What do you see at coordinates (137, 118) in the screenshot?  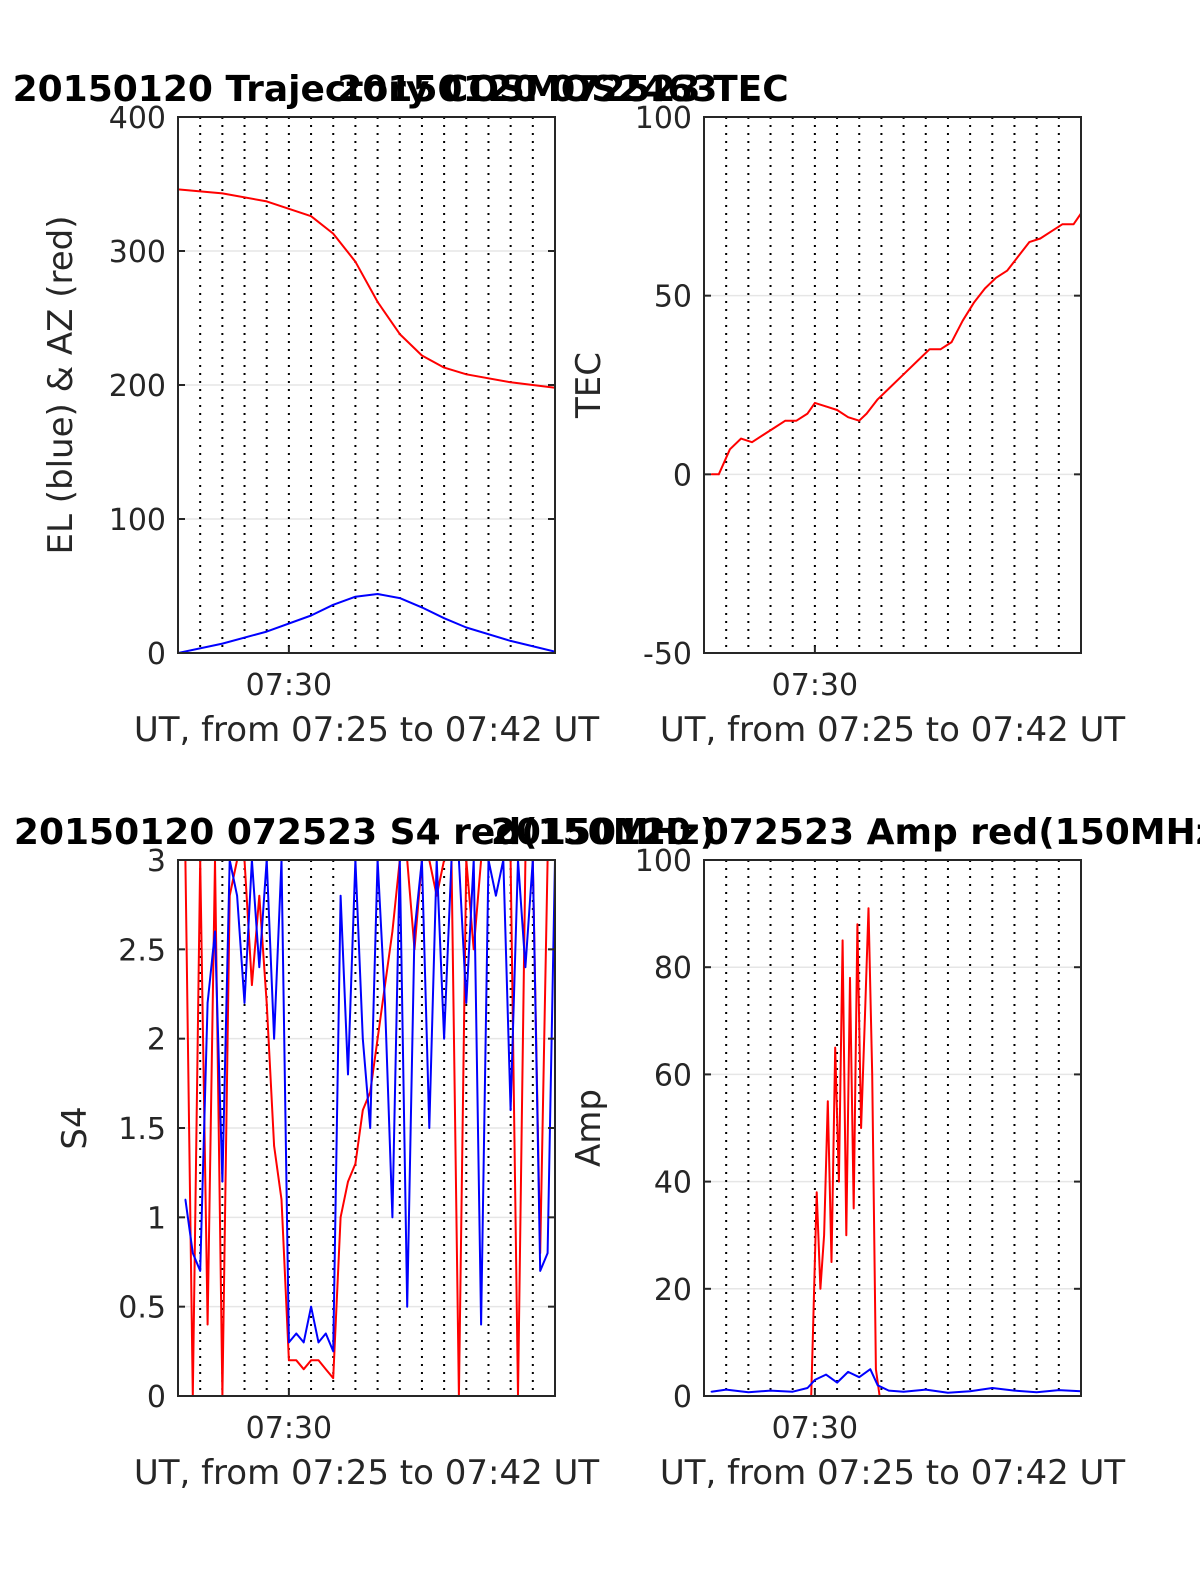 I see `y-tick-label: 400` at bounding box center [137, 118].